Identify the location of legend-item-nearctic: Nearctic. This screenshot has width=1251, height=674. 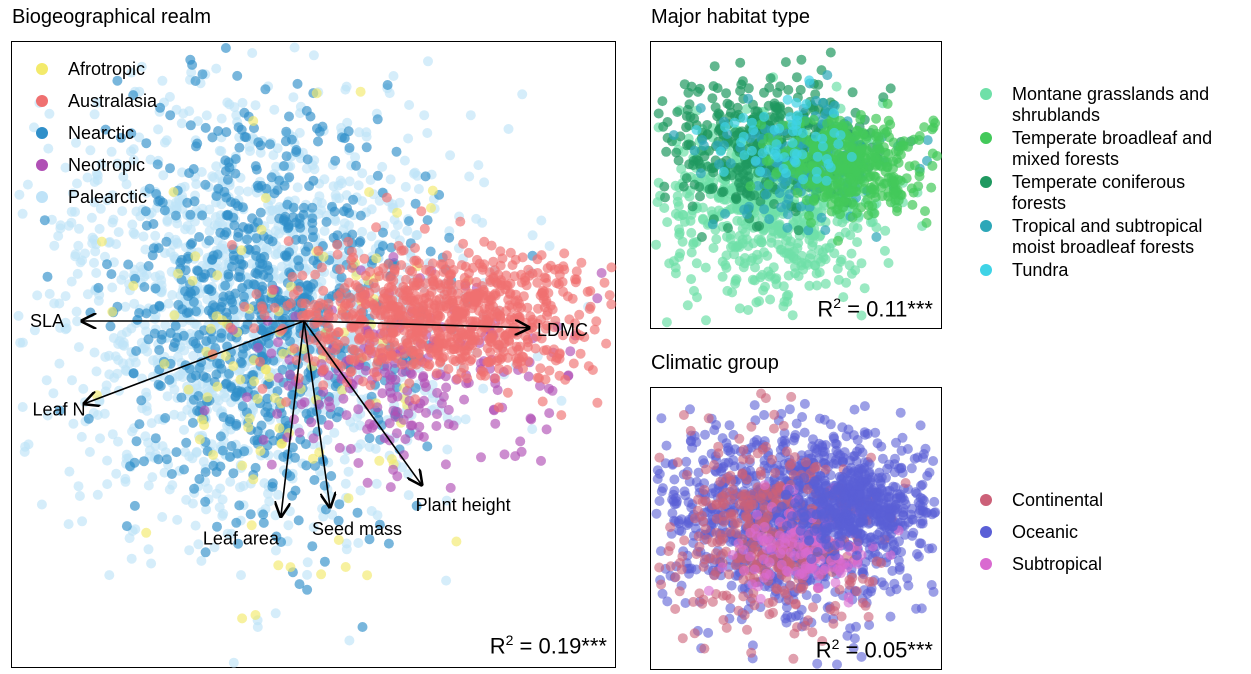
(96, 133).